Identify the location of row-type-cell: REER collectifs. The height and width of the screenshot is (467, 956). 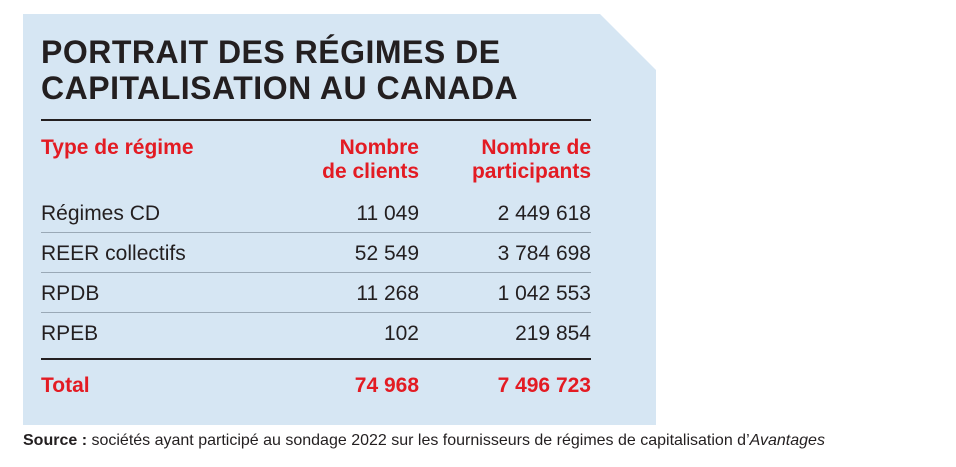
(113, 253).